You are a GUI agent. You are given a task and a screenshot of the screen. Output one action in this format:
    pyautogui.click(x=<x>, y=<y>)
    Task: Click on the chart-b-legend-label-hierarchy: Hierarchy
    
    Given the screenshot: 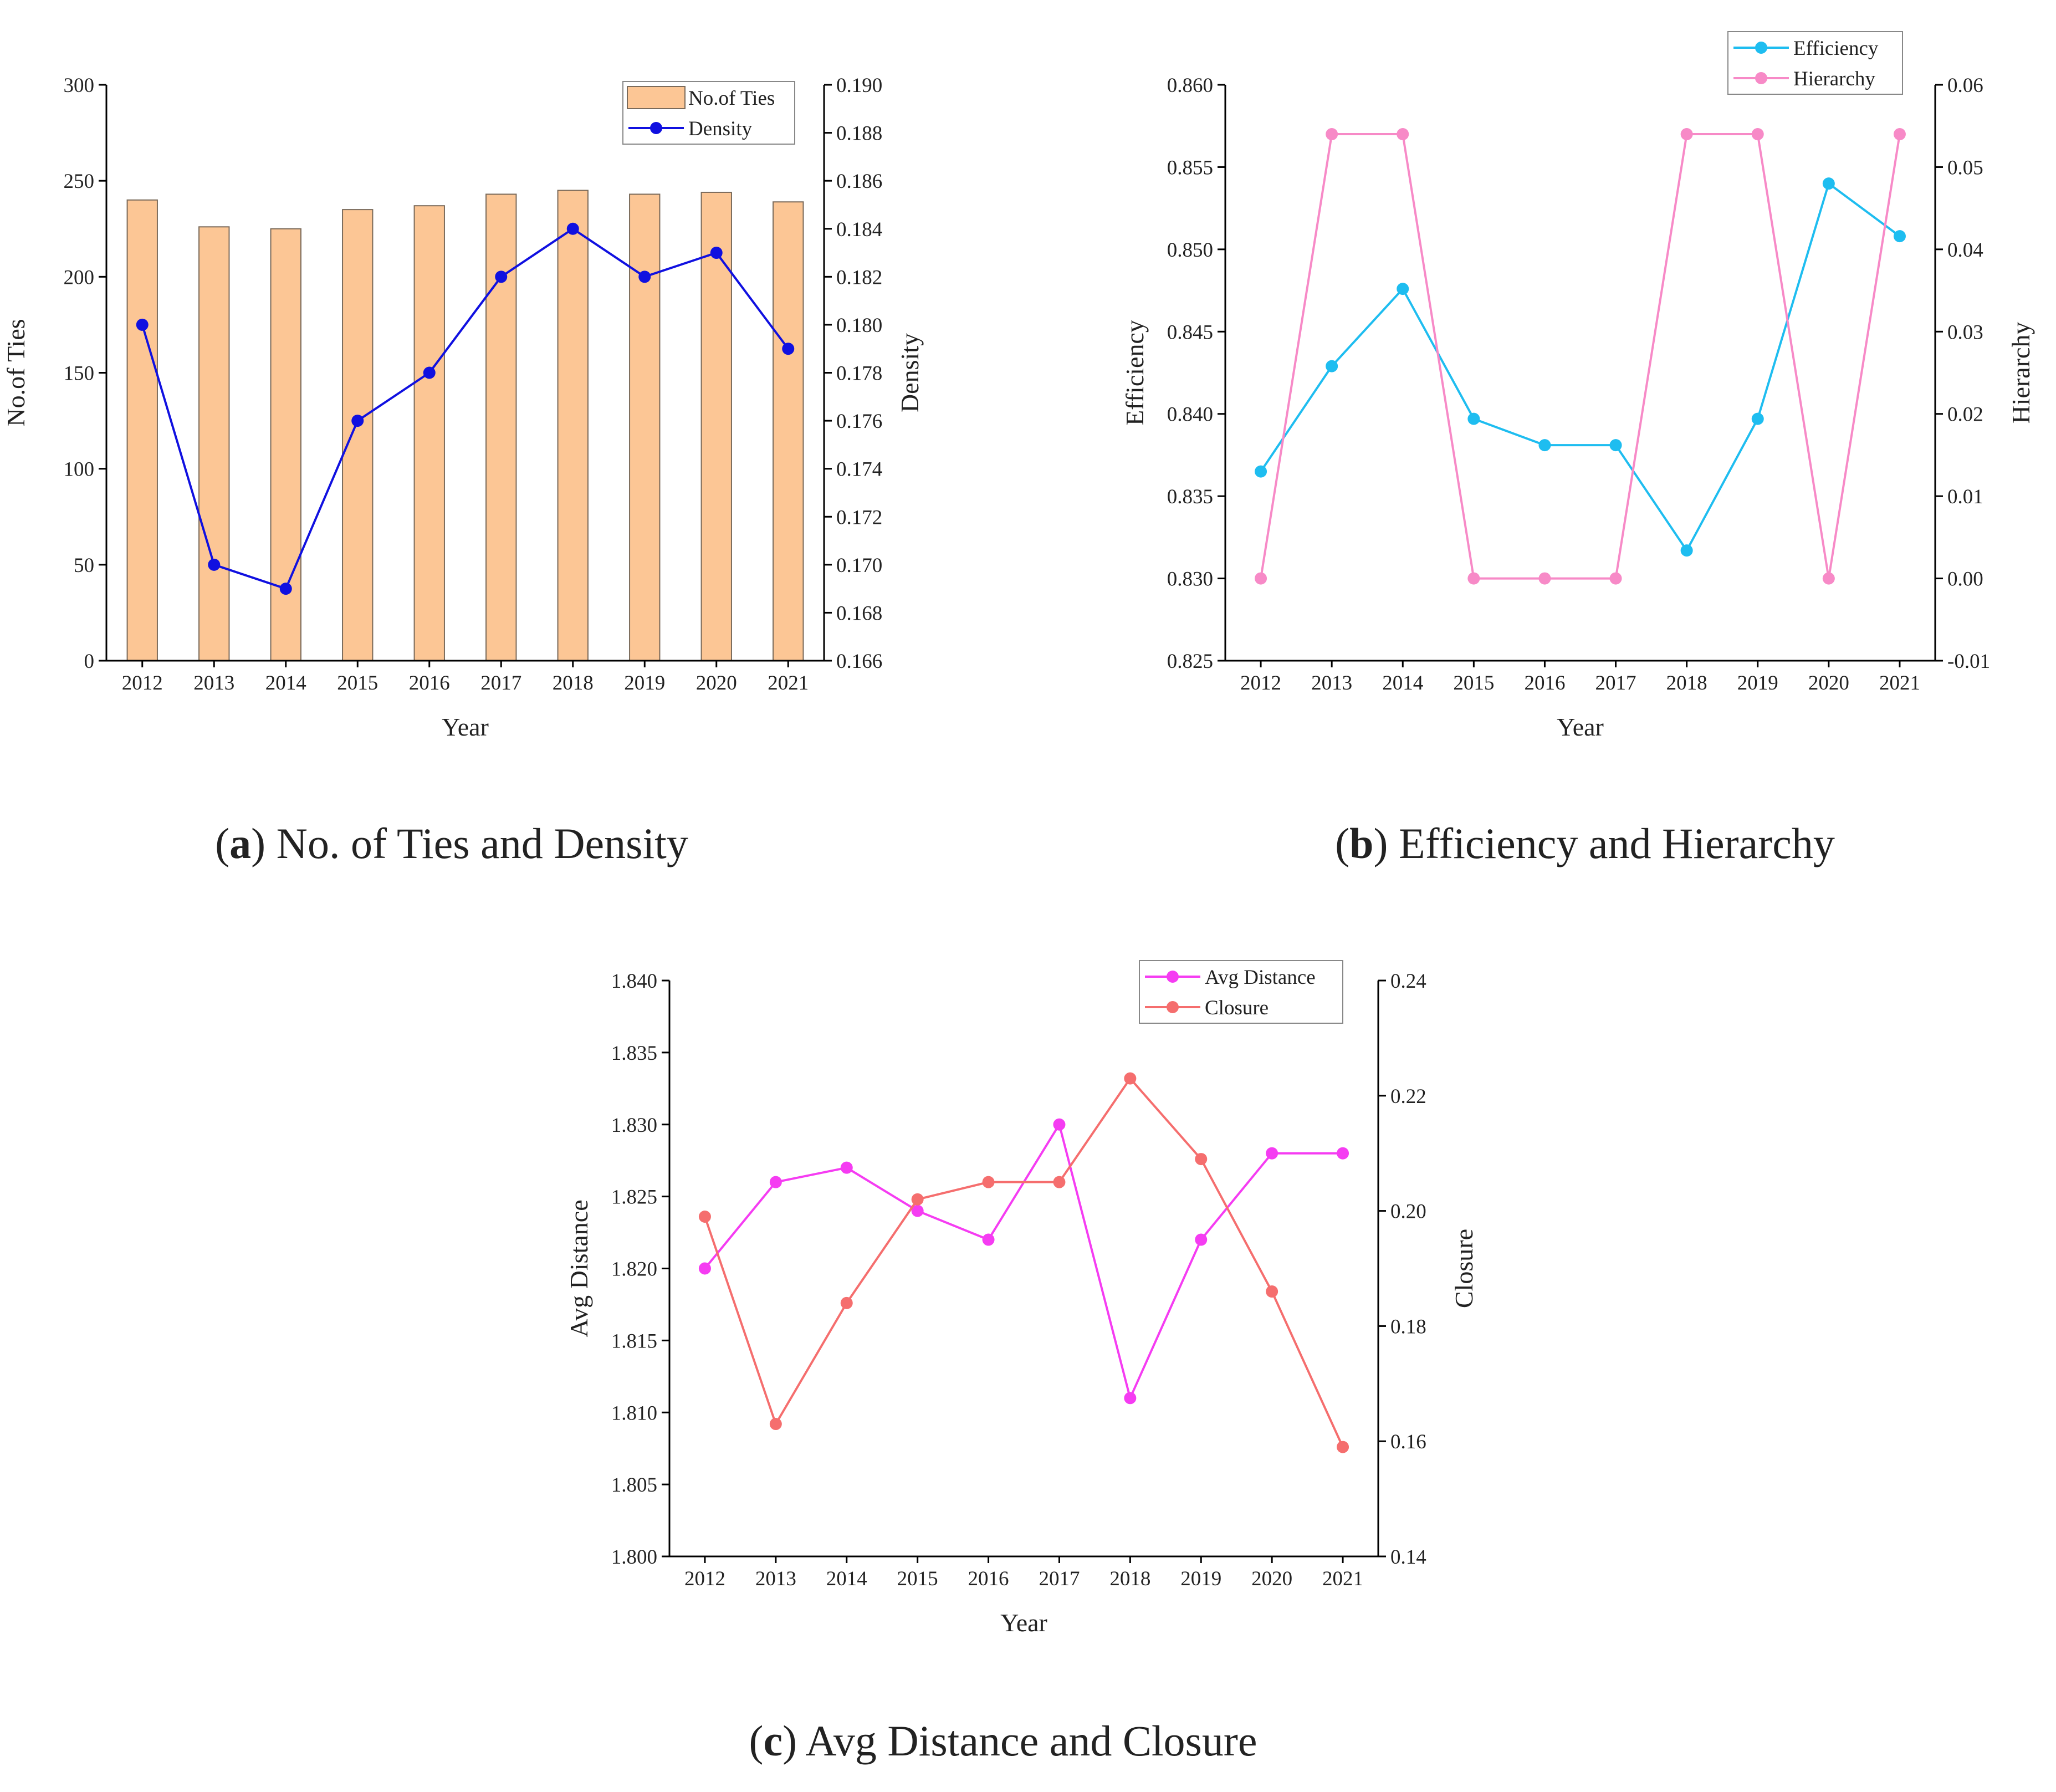 What is the action you would take?
    pyautogui.click(x=1834, y=79)
    